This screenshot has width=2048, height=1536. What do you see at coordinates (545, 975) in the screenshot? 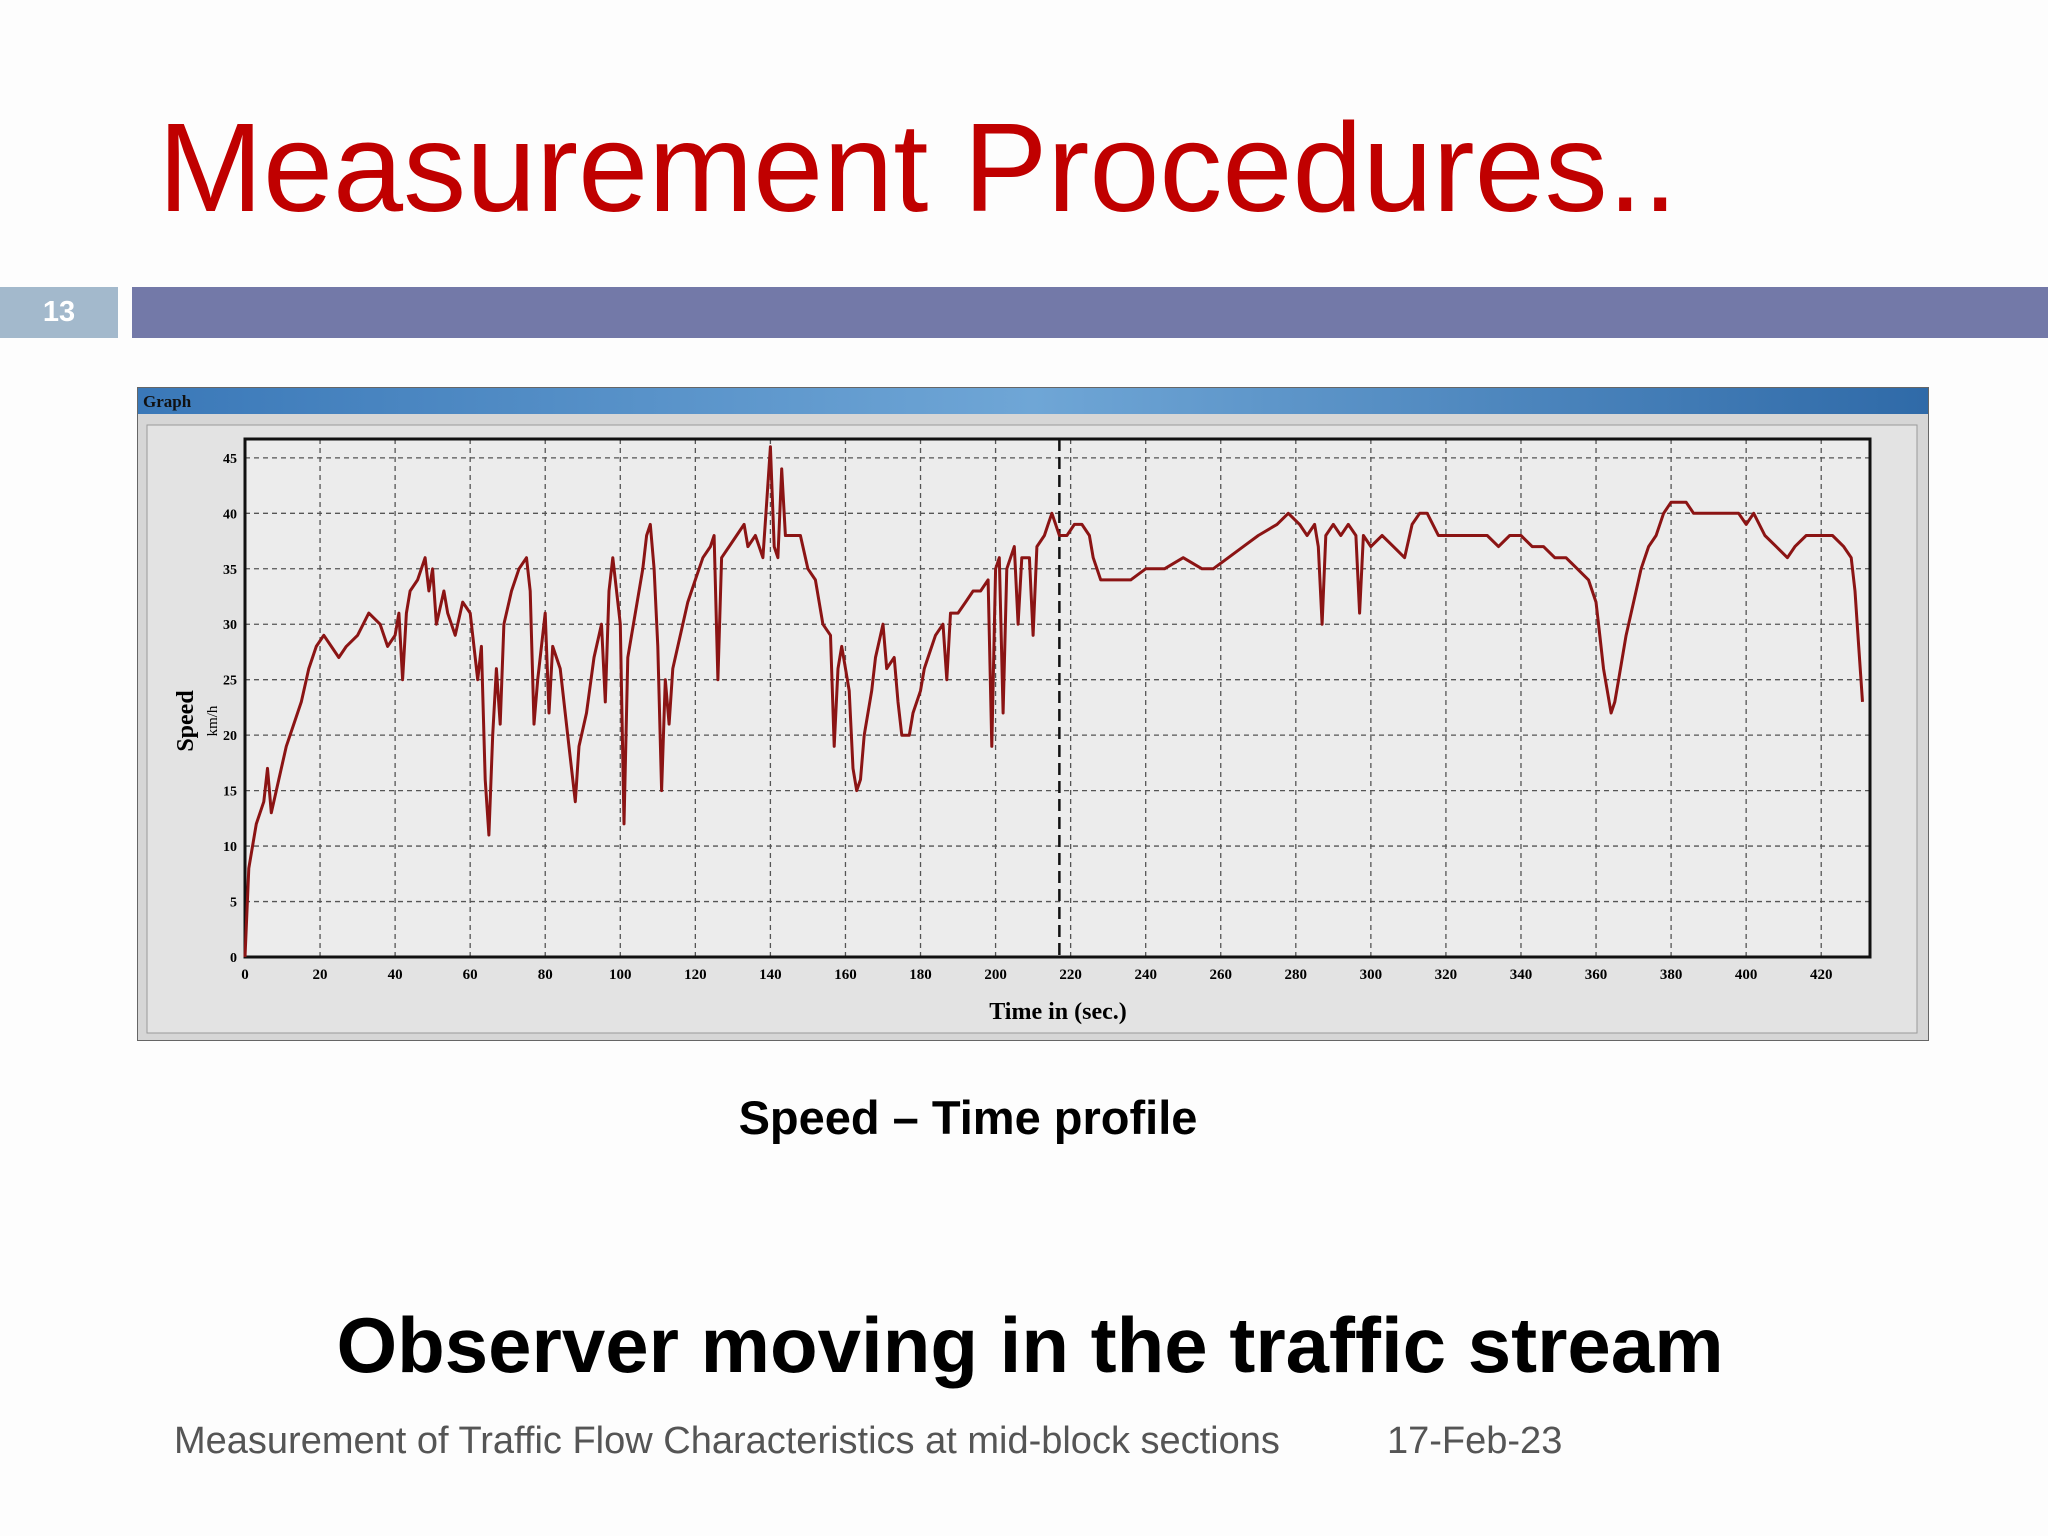
I see `x-tick-label: 80` at bounding box center [545, 975].